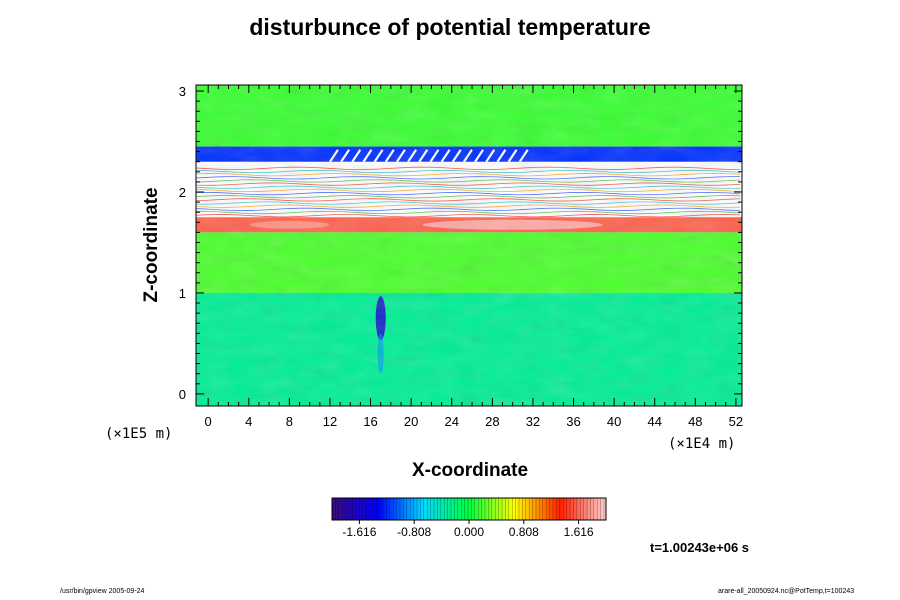 The height and width of the screenshot is (600, 900). What do you see at coordinates (786, 591) in the screenshot?
I see `footer-right-text: arare-all_20050924.nc@PotTemp,t=100243` at bounding box center [786, 591].